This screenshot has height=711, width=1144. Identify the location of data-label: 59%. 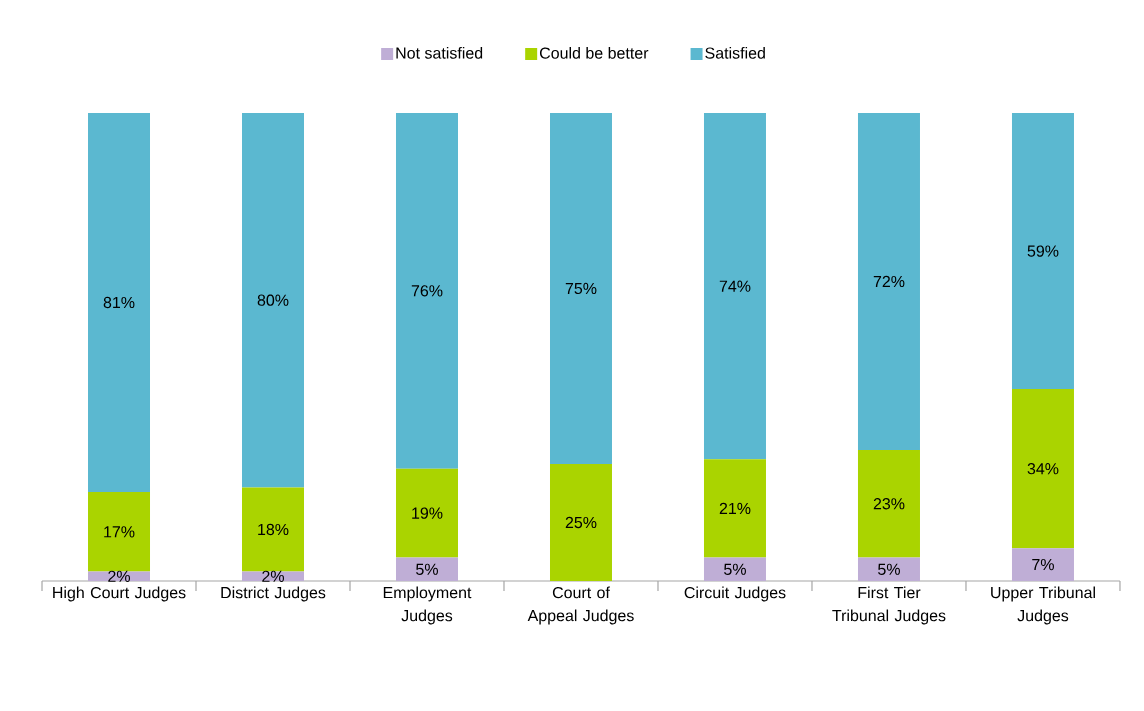
(1043, 251).